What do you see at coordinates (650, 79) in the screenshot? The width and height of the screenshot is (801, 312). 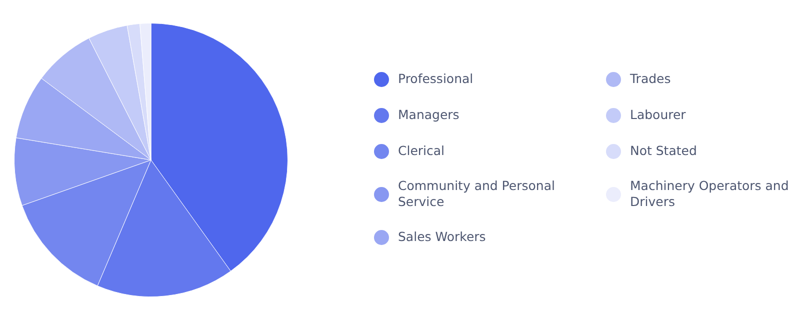 I see `legend-label: Trades` at bounding box center [650, 79].